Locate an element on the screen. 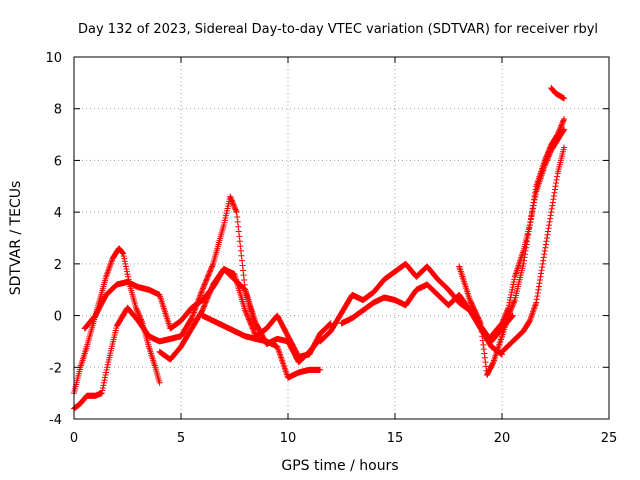  y-tick-label: -4 is located at coordinates (55, 420).